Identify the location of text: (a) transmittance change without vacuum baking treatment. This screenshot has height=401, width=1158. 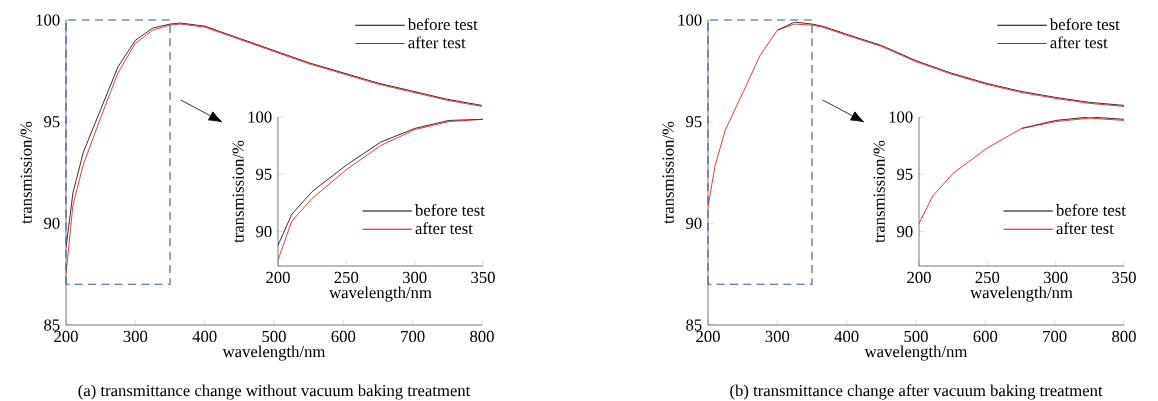
(274, 392).